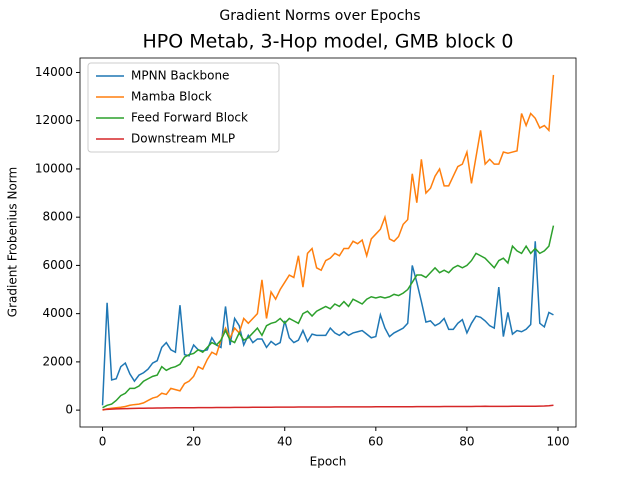 The height and width of the screenshot is (484, 640). I want to click on y-tick-label: 0, so click(69, 410).